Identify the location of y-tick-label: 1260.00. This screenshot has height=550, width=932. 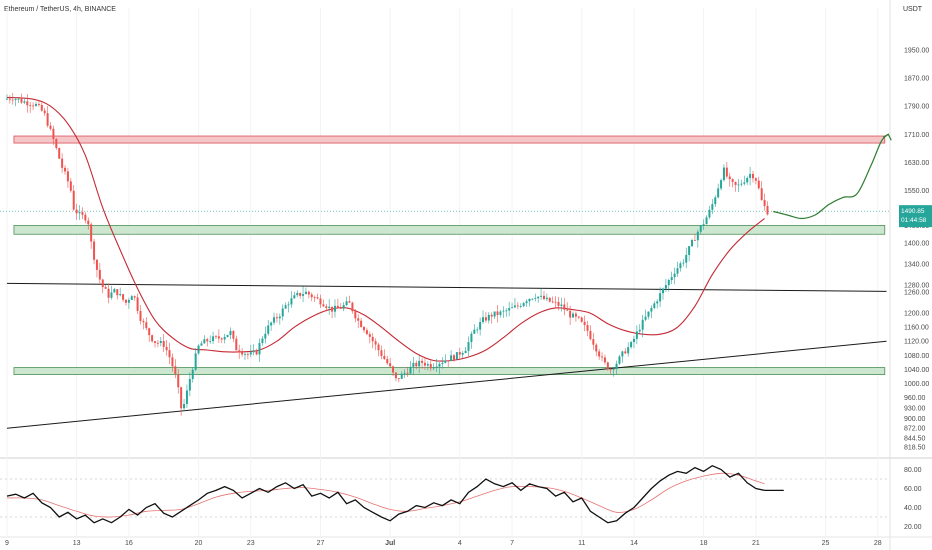
(916, 293).